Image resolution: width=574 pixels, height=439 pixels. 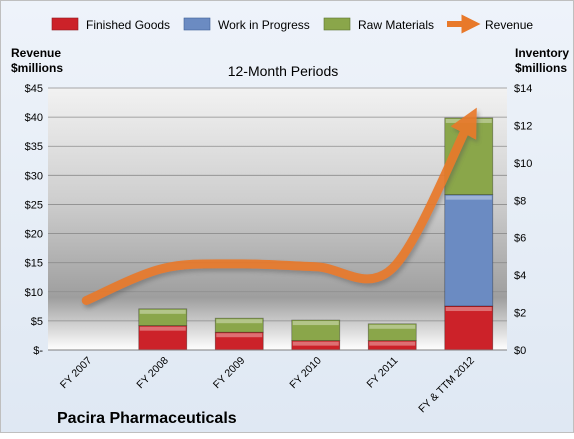 What do you see at coordinates (541, 68) in the screenshot?
I see `right-axis-unit: $millions` at bounding box center [541, 68].